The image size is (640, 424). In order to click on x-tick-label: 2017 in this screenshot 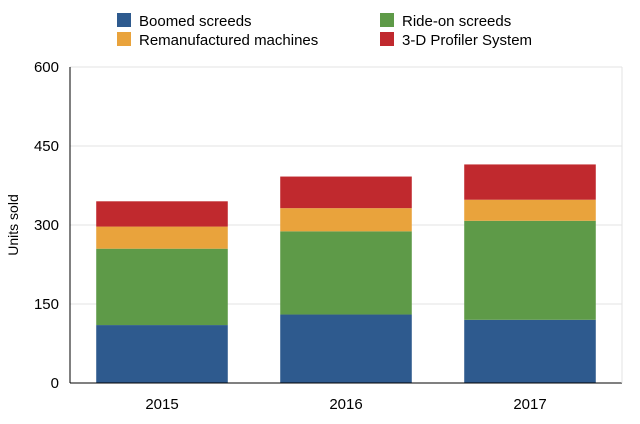, I will do `click(529, 404)`.